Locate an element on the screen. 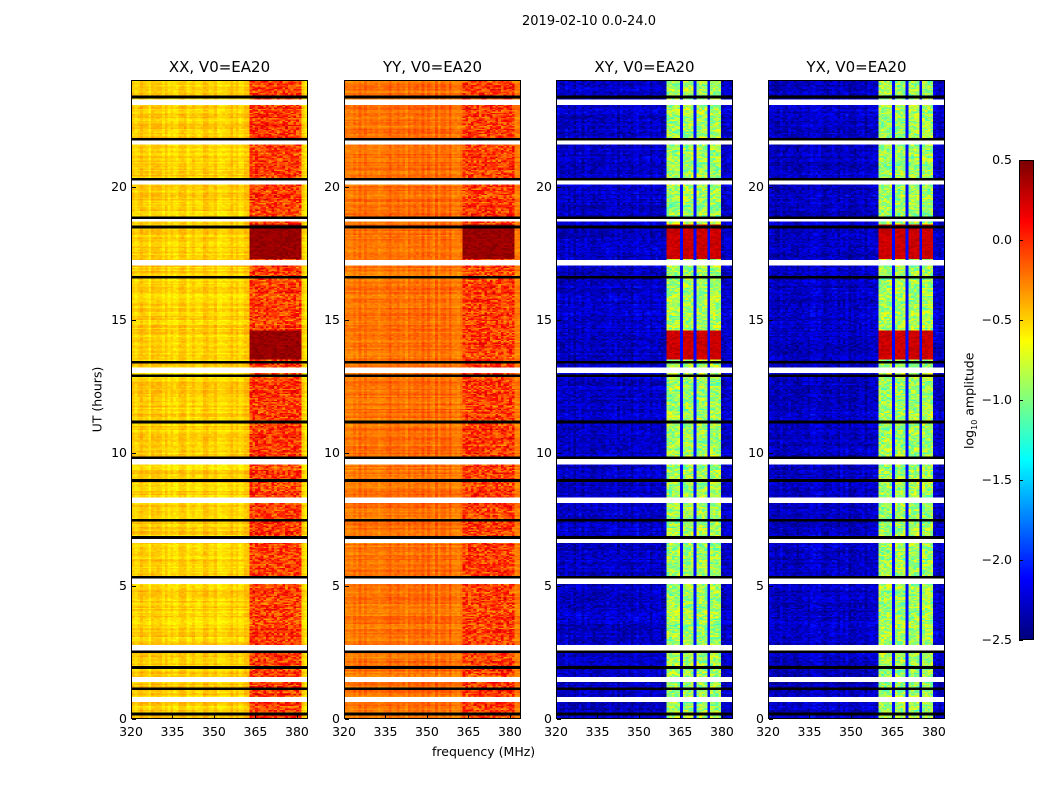 The width and height of the screenshot is (1050, 800). colorbar-tick-label: −1.0 is located at coordinates (996, 399).